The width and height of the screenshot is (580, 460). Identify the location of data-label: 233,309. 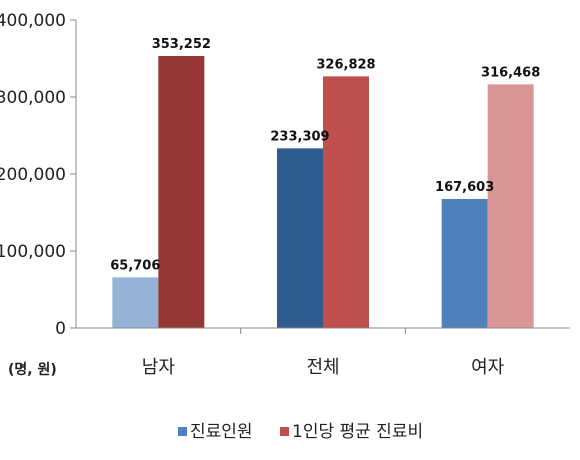
(299, 136).